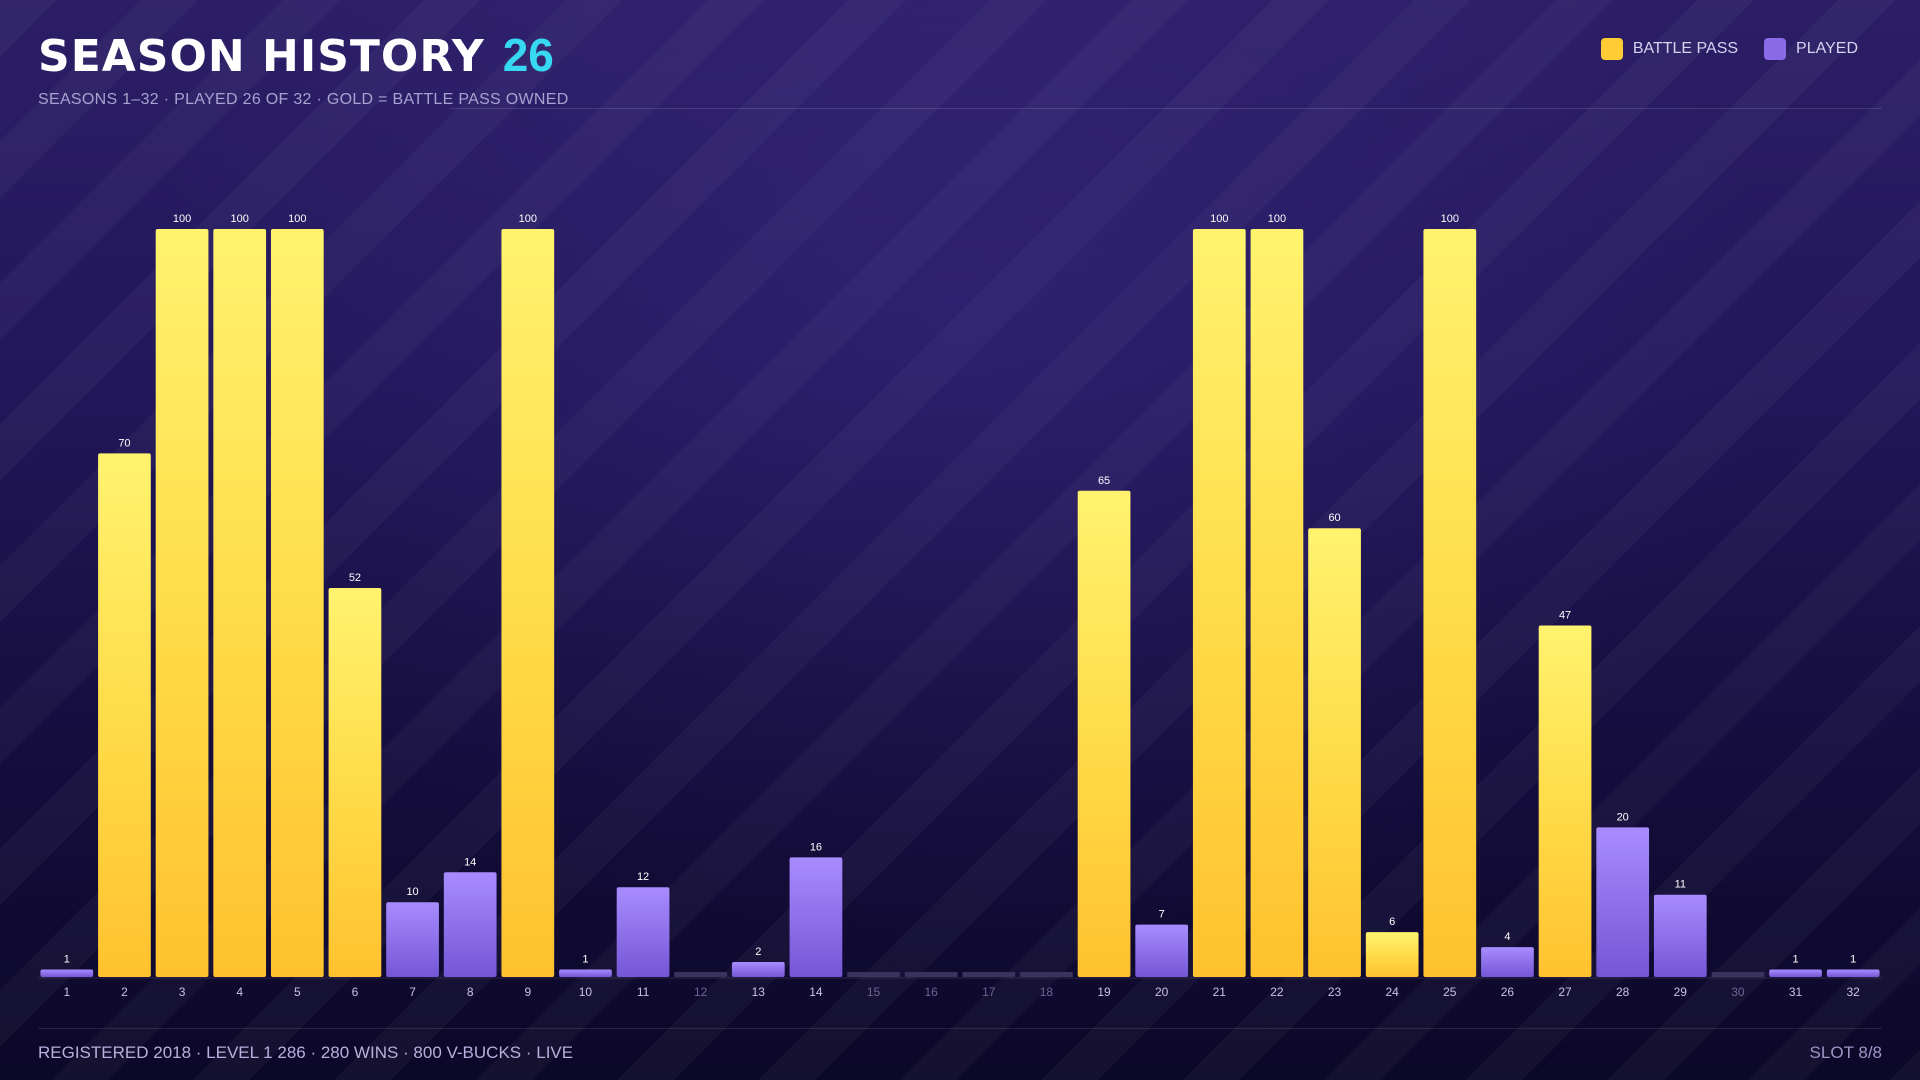  What do you see at coordinates (960, 1028) in the screenshot?
I see `footer-divider` at bounding box center [960, 1028].